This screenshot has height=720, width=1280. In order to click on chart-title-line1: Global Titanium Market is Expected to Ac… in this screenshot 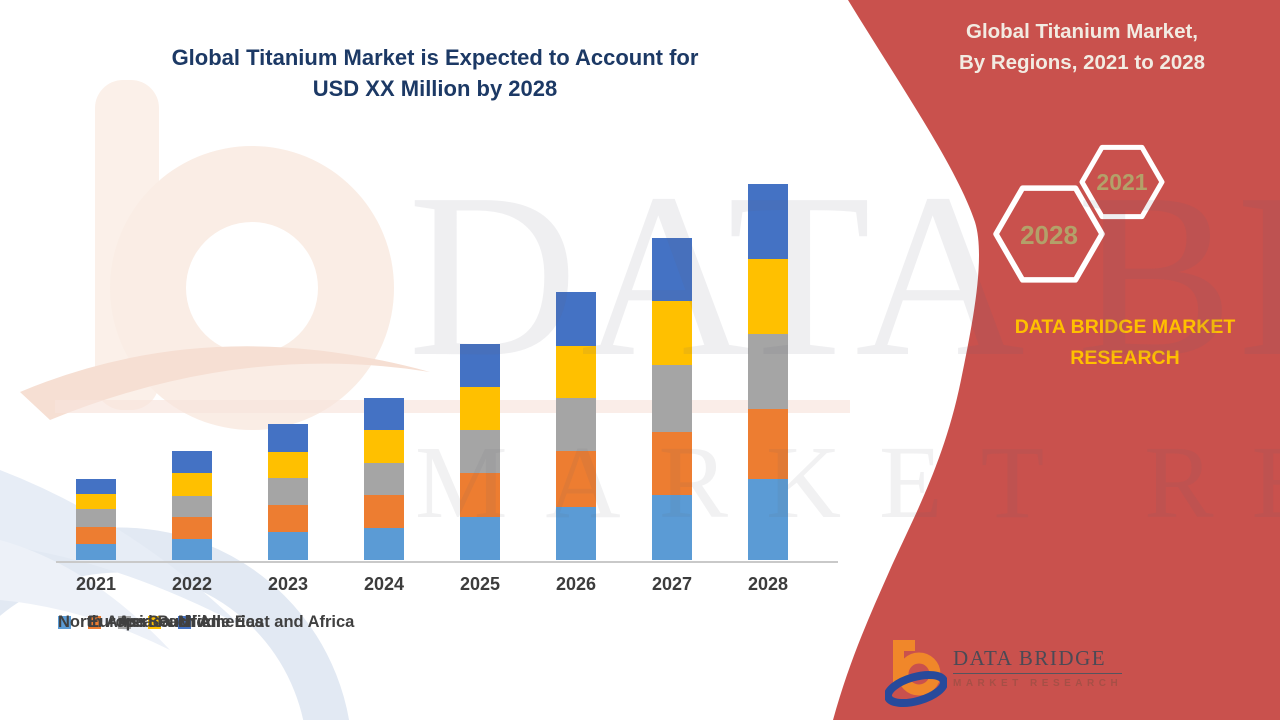, I will do `click(435, 57)`.